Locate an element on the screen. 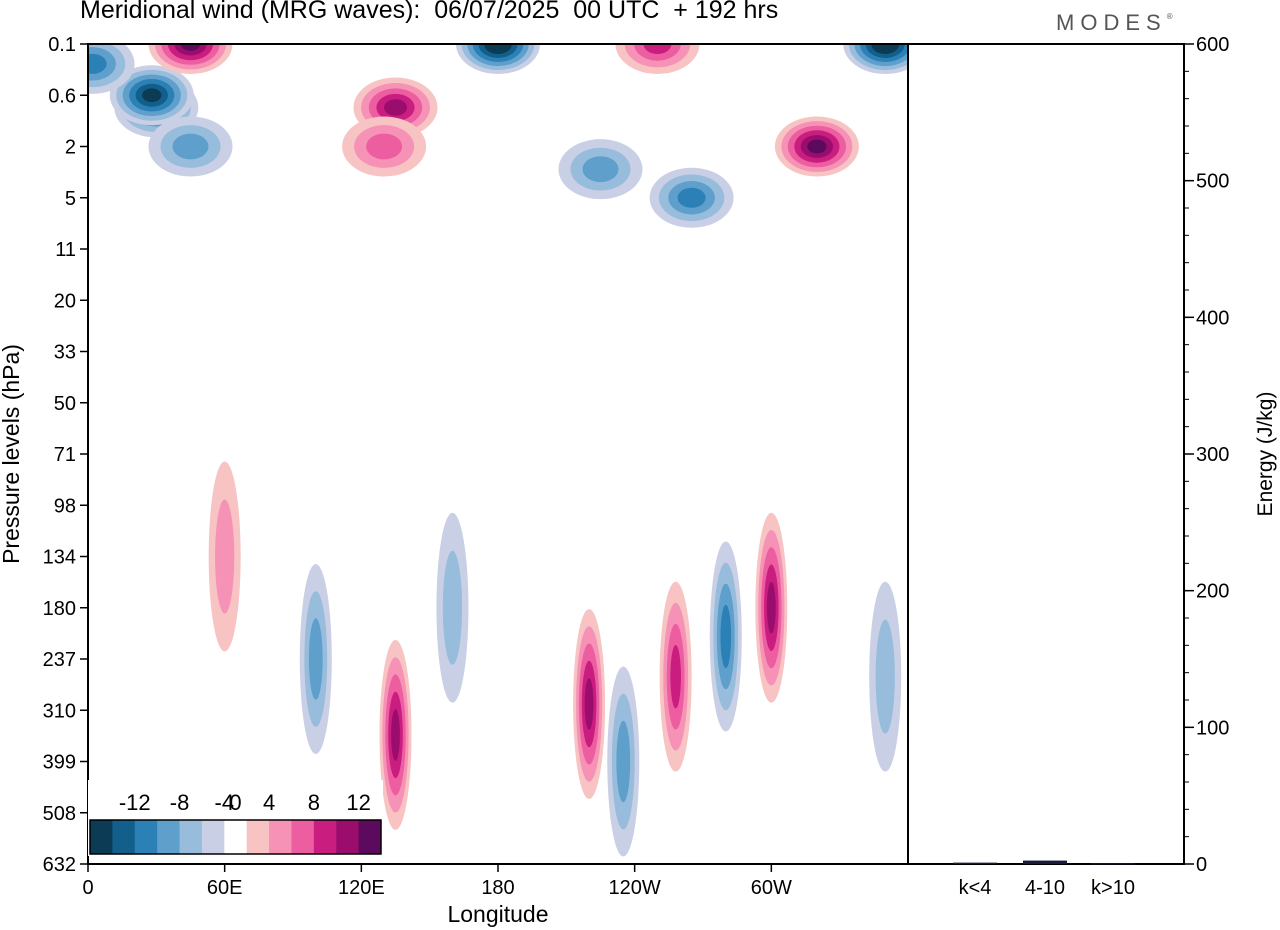 The image size is (1280, 930). y-tick-label: 0.6 is located at coordinates (62, 96).